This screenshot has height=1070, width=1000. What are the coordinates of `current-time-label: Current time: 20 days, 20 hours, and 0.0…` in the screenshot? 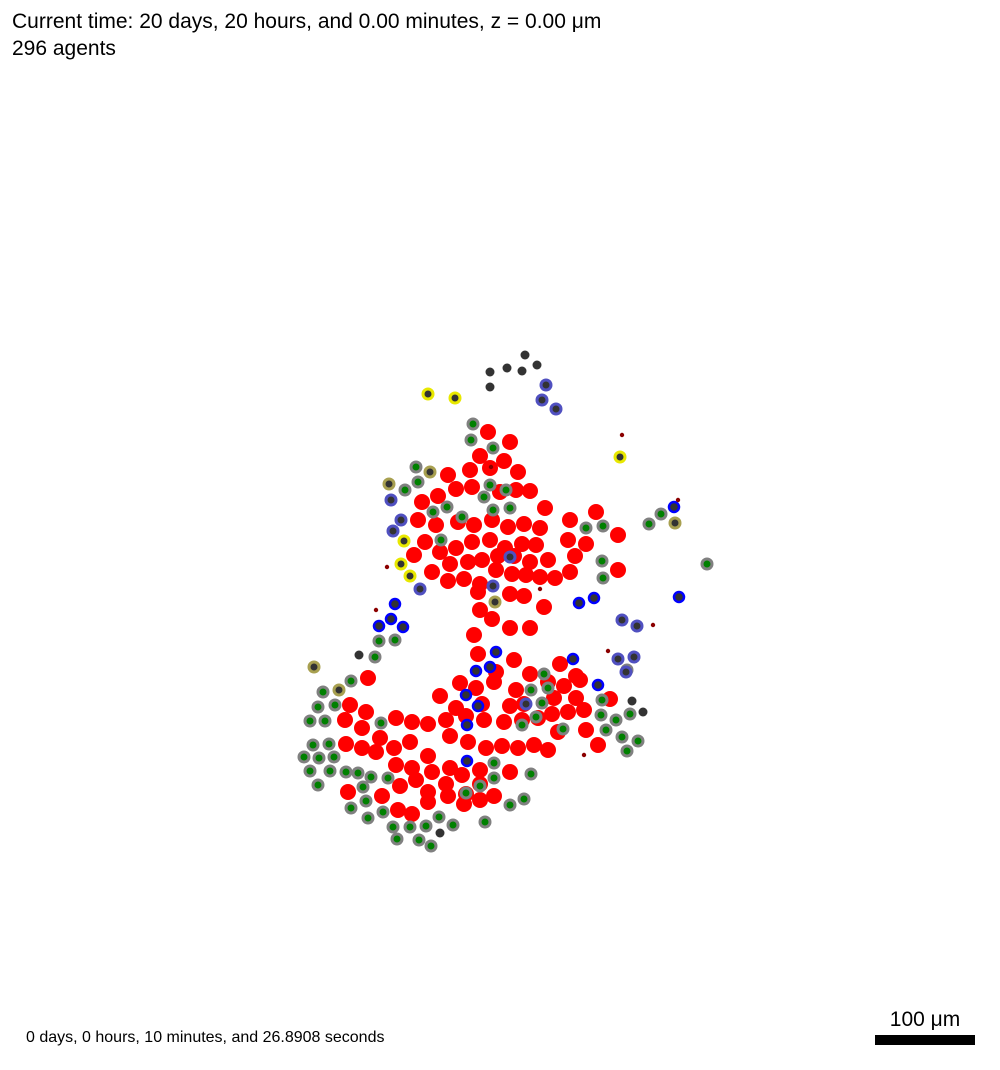 It's located at (307, 21).